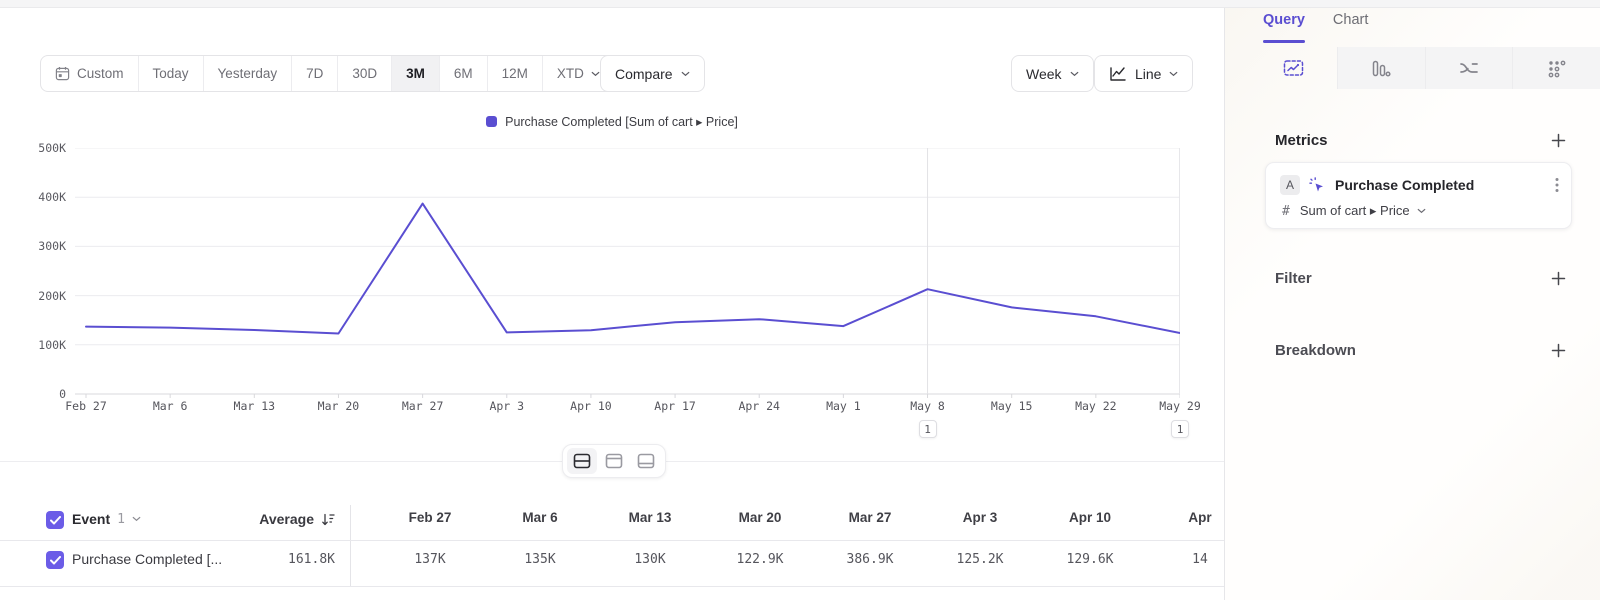  What do you see at coordinates (171, 73) in the screenshot?
I see `range-today: Today` at bounding box center [171, 73].